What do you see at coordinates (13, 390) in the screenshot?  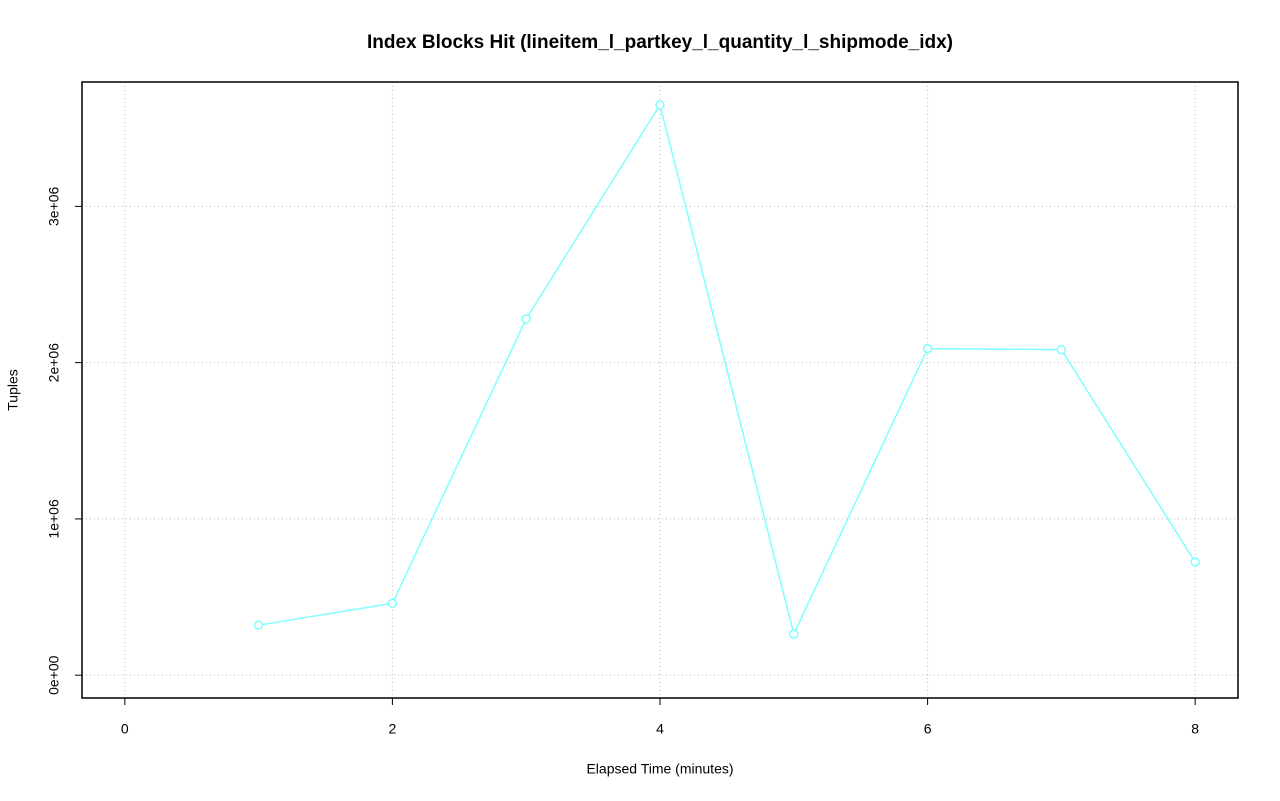 I see `y-axis-label: Tuples` at bounding box center [13, 390].